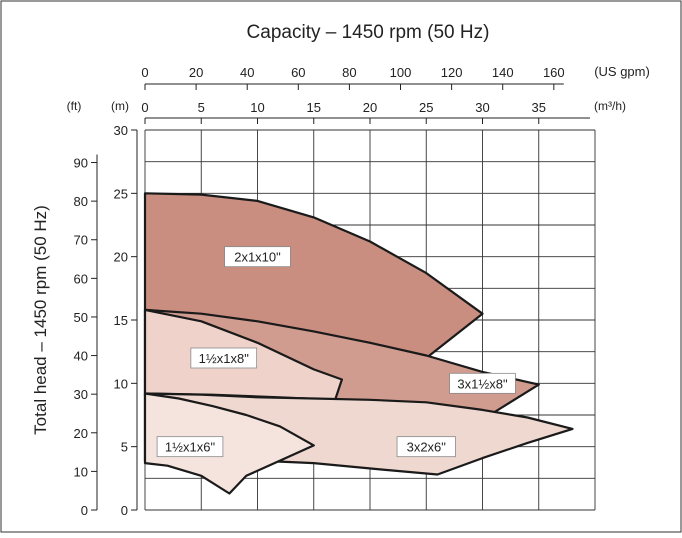 This screenshot has height=538, width=682. What do you see at coordinates (426, 107) in the screenshot?
I see `x-primary-tick-label: 25` at bounding box center [426, 107].